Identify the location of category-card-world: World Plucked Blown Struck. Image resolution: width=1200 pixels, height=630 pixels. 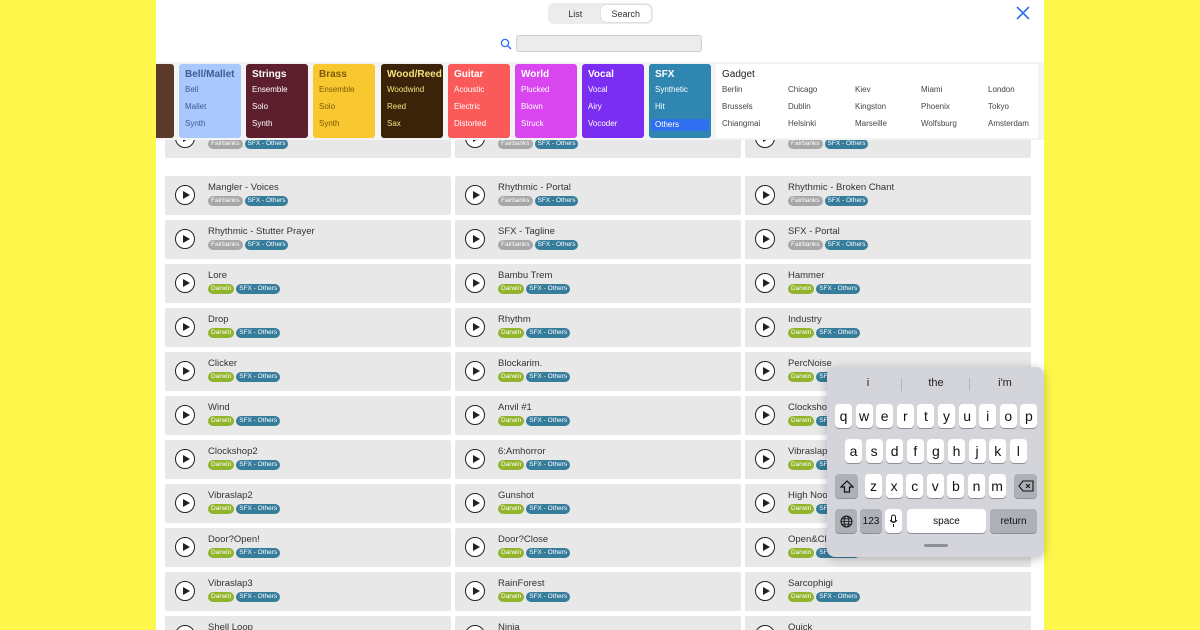
(546, 101).